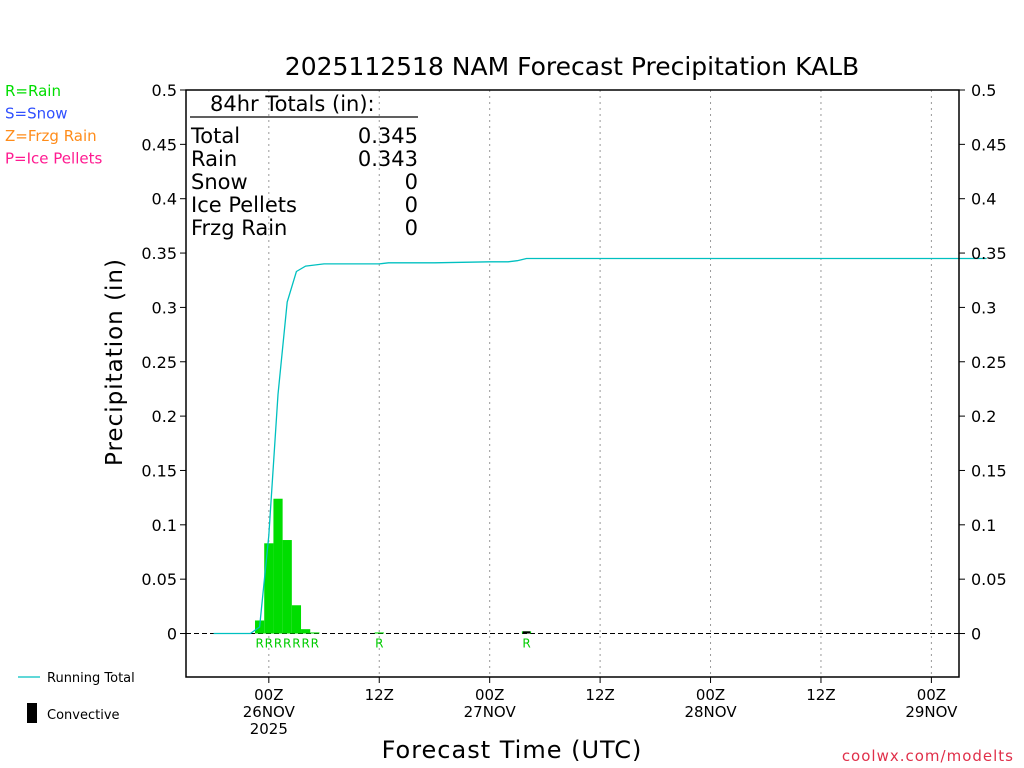  I want to click on running-total-legend-label: Running Total, so click(91, 678).